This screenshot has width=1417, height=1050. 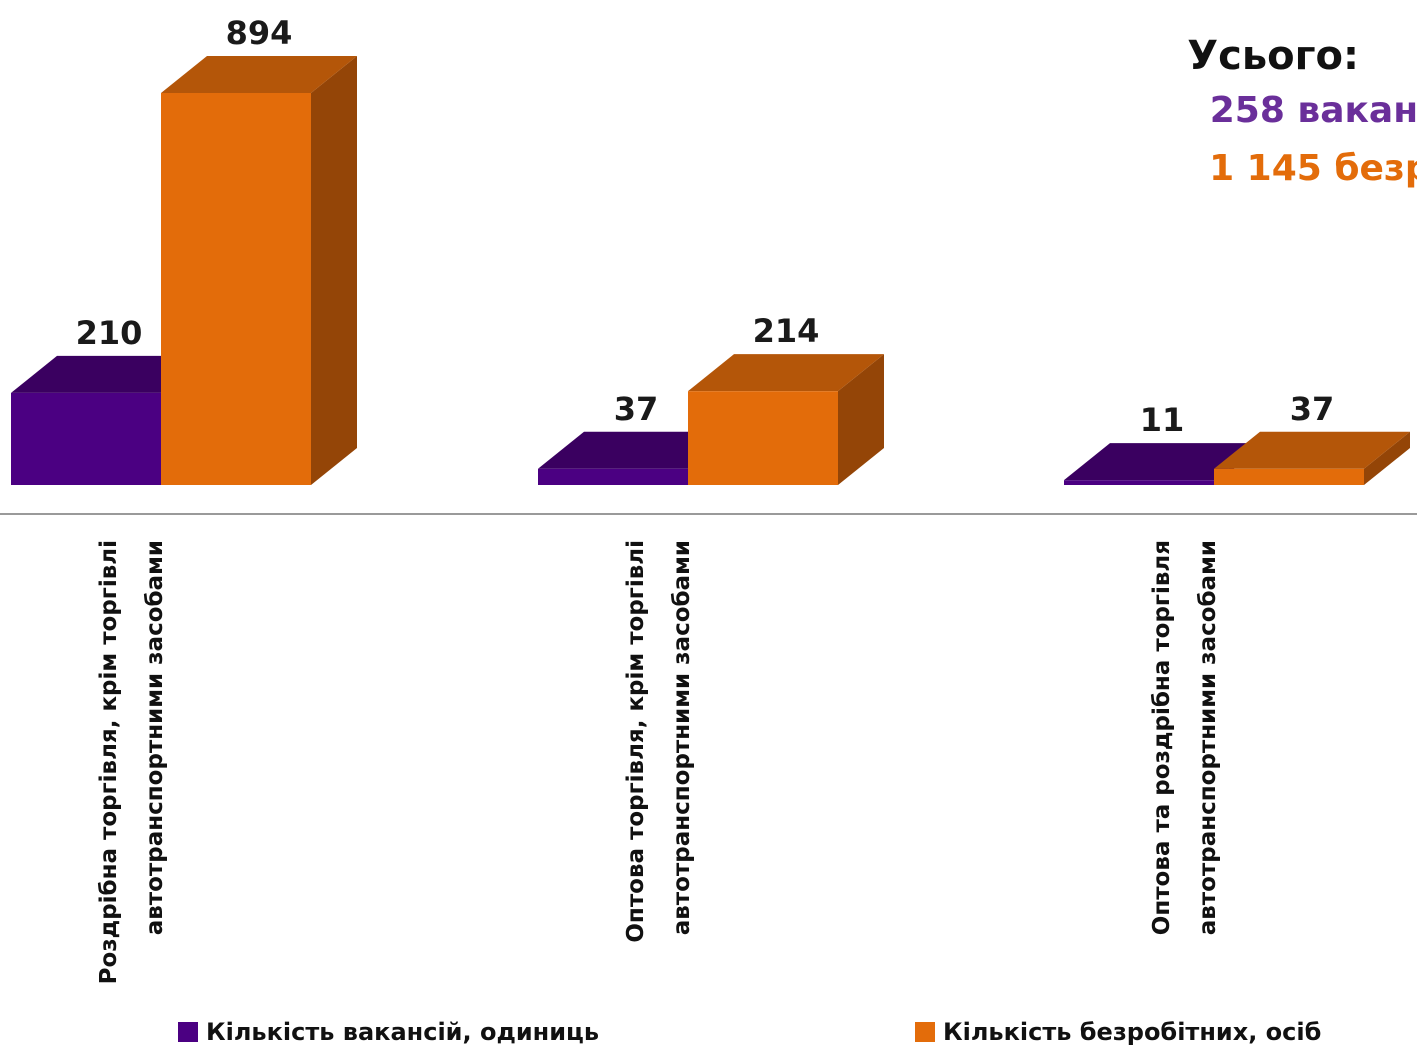 What do you see at coordinates (1312, 409) in the screenshot?
I see `data-label-unemployed-3: 37` at bounding box center [1312, 409].